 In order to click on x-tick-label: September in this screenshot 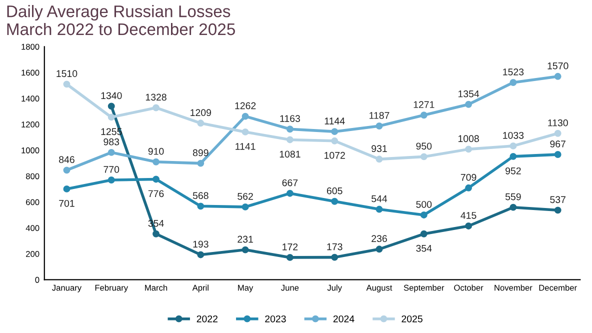, I will do `click(424, 288)`.